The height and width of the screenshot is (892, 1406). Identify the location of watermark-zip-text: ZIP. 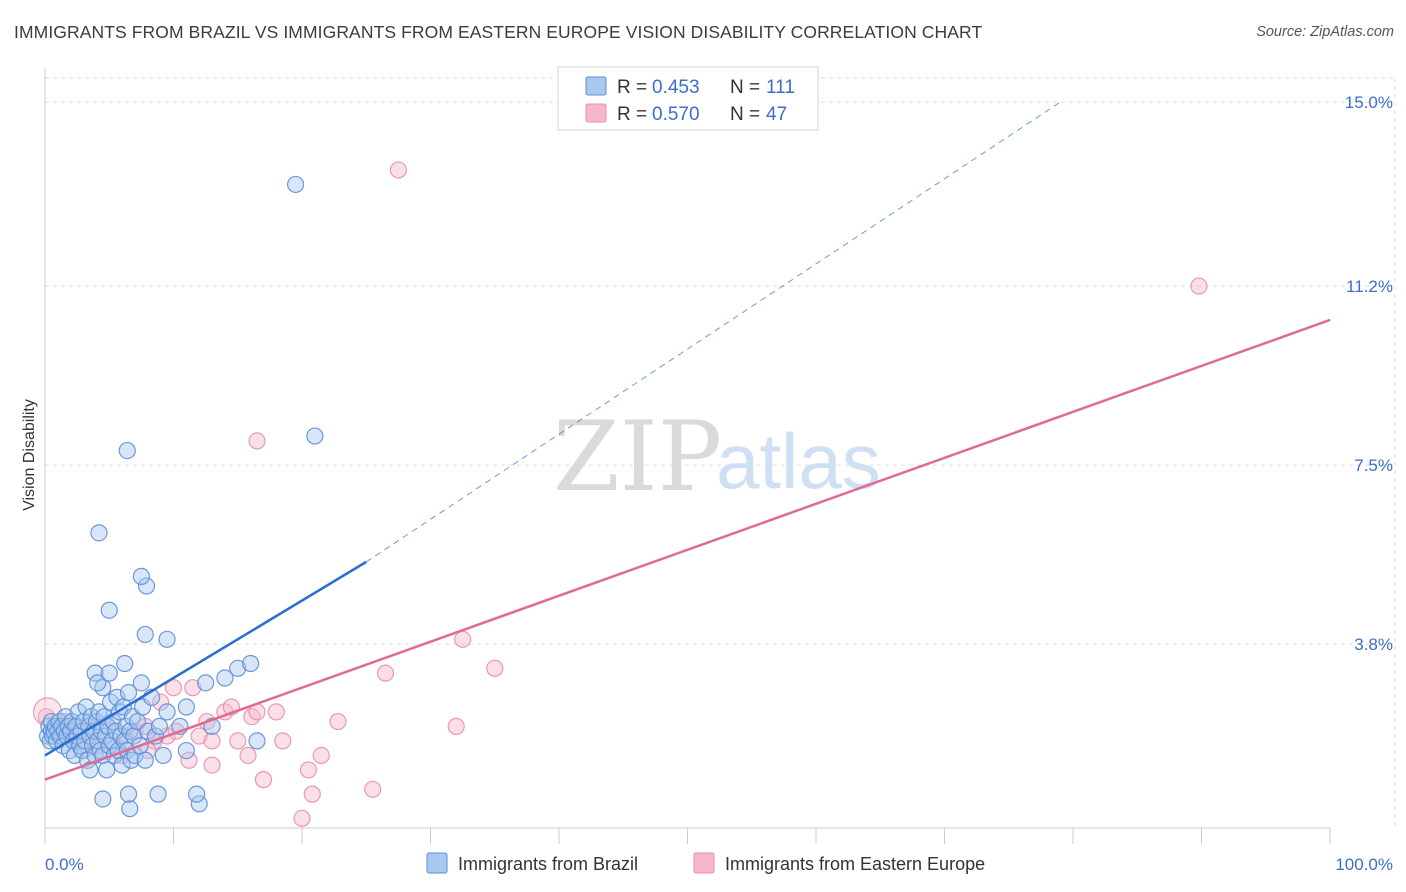
(637, 457).